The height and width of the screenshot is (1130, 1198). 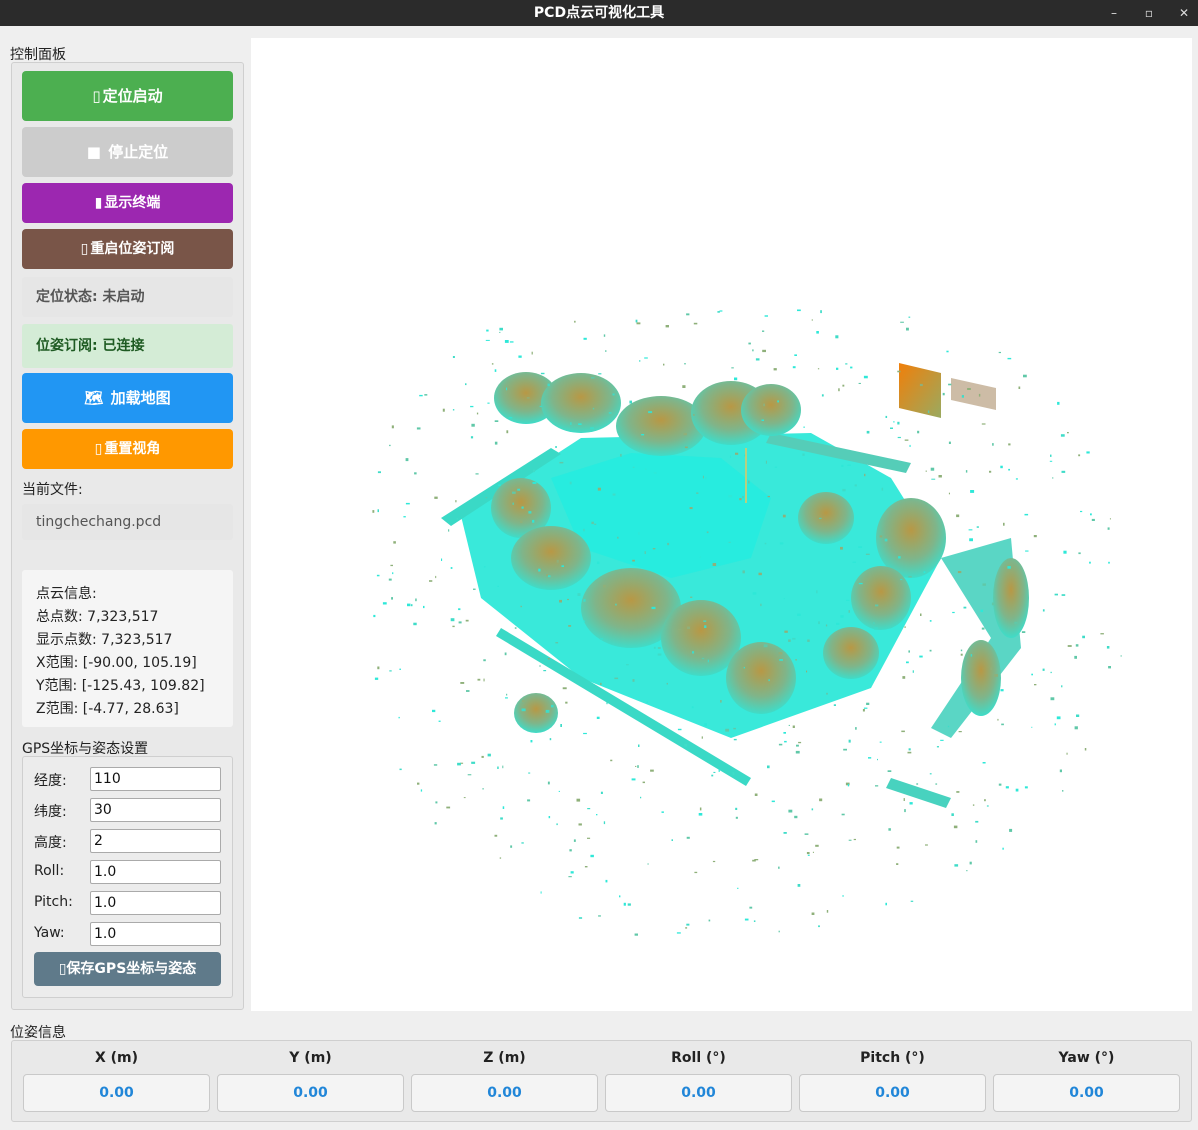 I want to click on maximize-button: ▫, so click(x=1149, y=13).